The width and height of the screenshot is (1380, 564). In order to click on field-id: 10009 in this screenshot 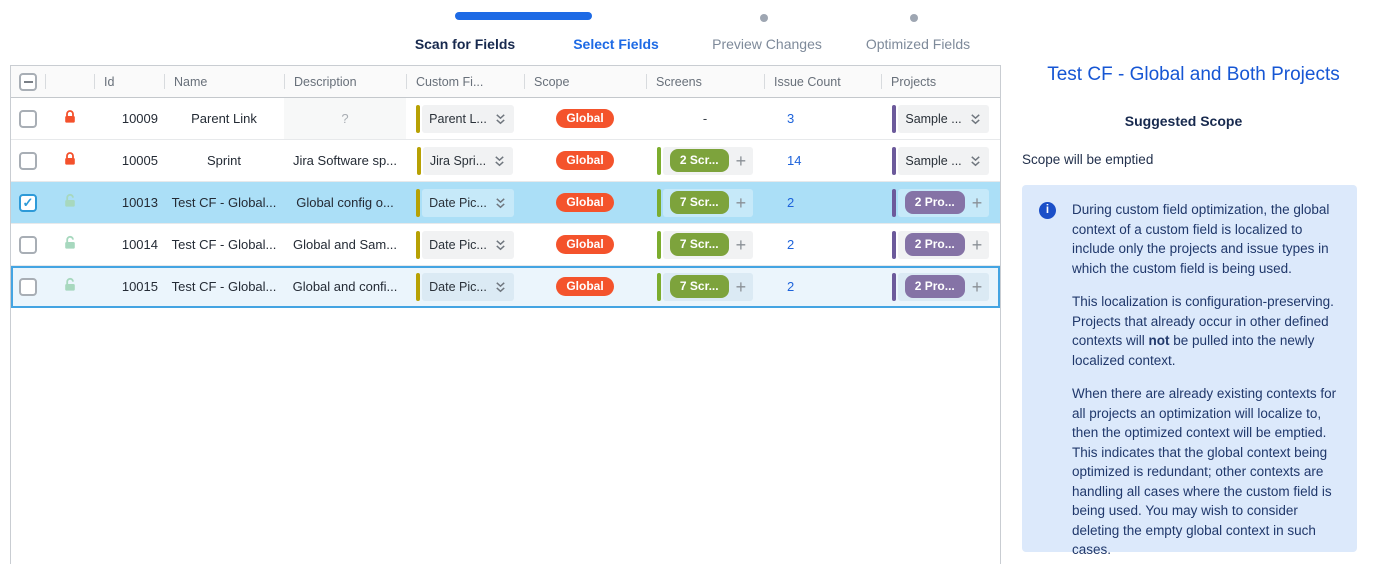, I will do `click(139, 118)`.